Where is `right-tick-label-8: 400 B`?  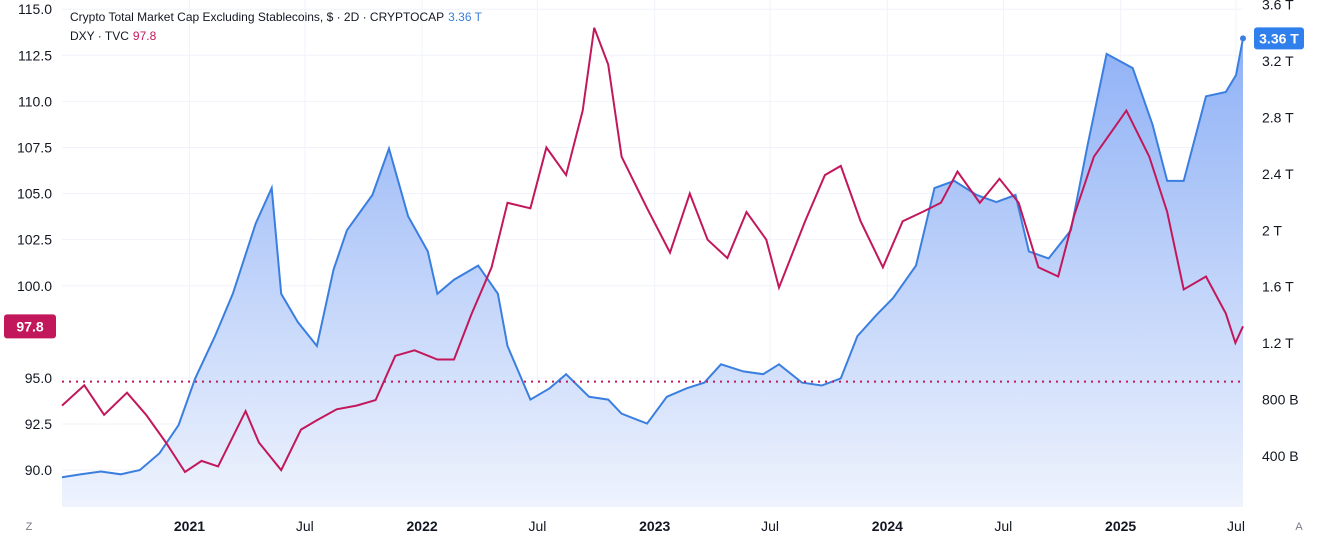 right-tick-label-8: 400 B is located at coordinates (1280, 456).